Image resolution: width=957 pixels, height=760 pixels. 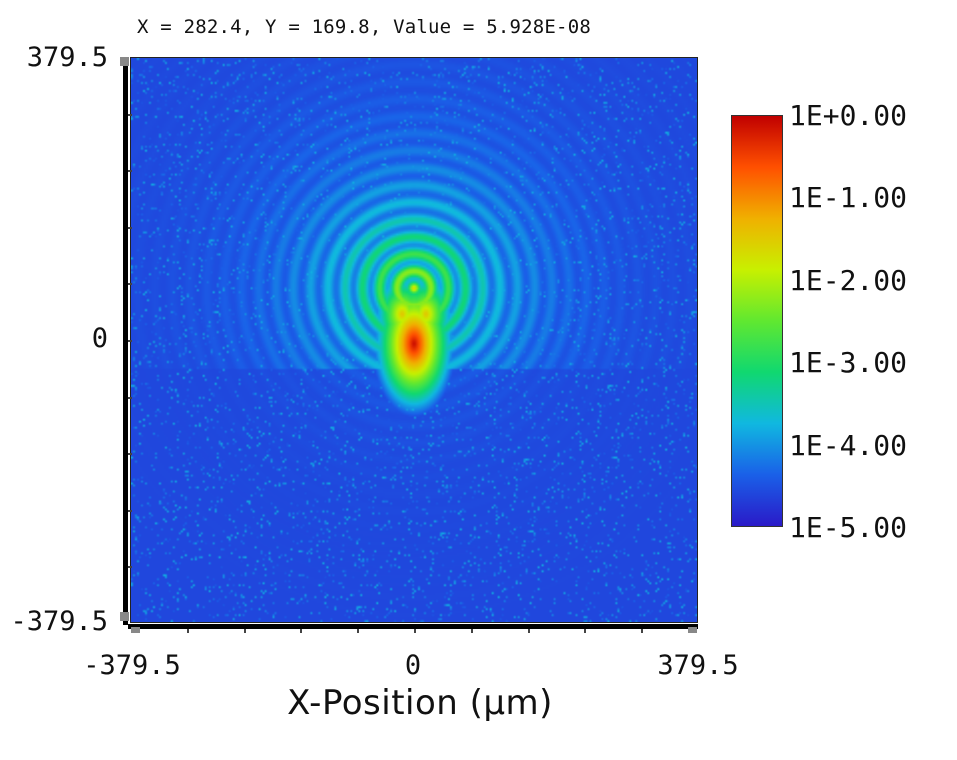 What do you see at coordinates (698, 665) in the screenshot?
I see `x-tick-label-right: 379.5` at bounding box center [698, 665].